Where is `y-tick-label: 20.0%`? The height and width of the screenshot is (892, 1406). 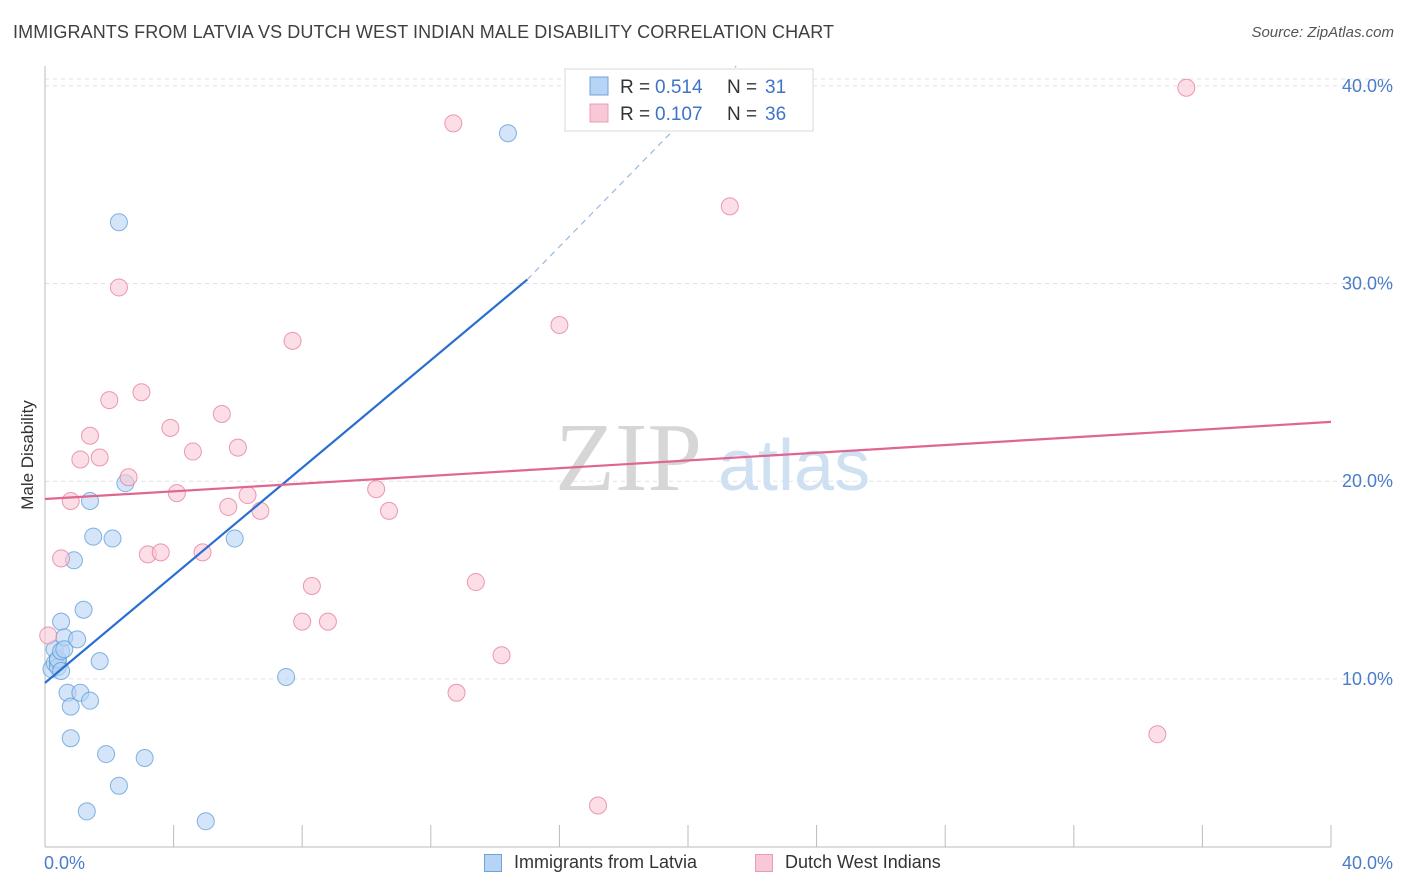
y-tick-label: 20.0% is located at coordinates (1367, 481).